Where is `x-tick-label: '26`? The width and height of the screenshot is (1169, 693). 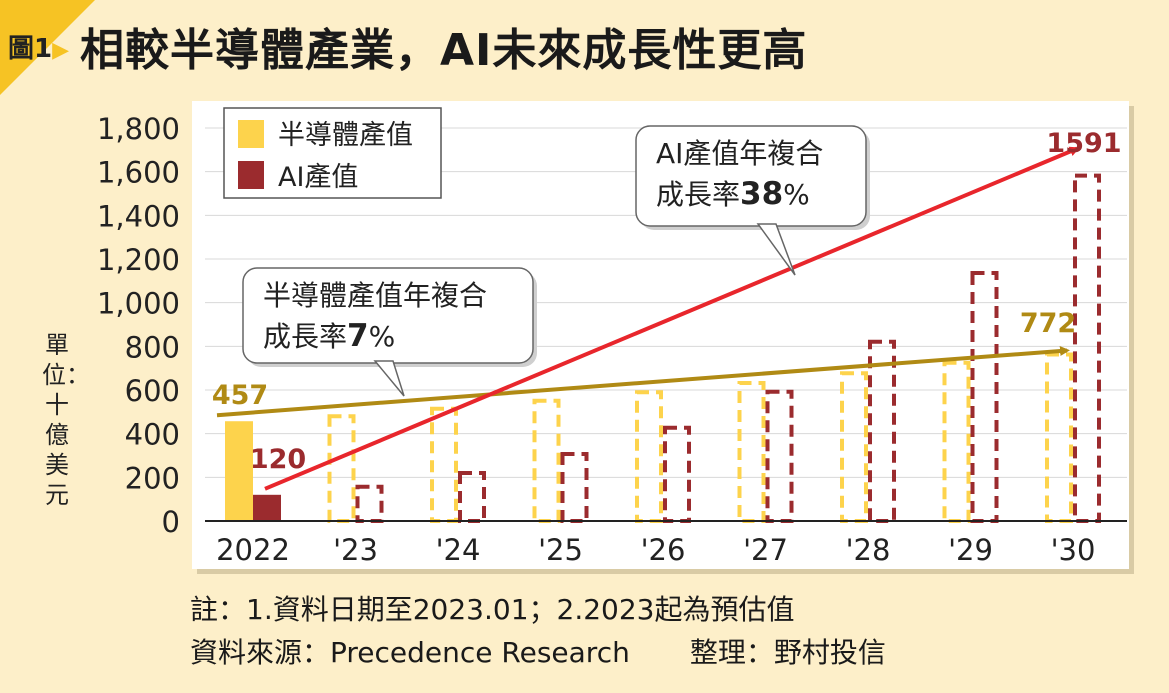 x-tick-label: '26 is located at coordinates (663, 550).